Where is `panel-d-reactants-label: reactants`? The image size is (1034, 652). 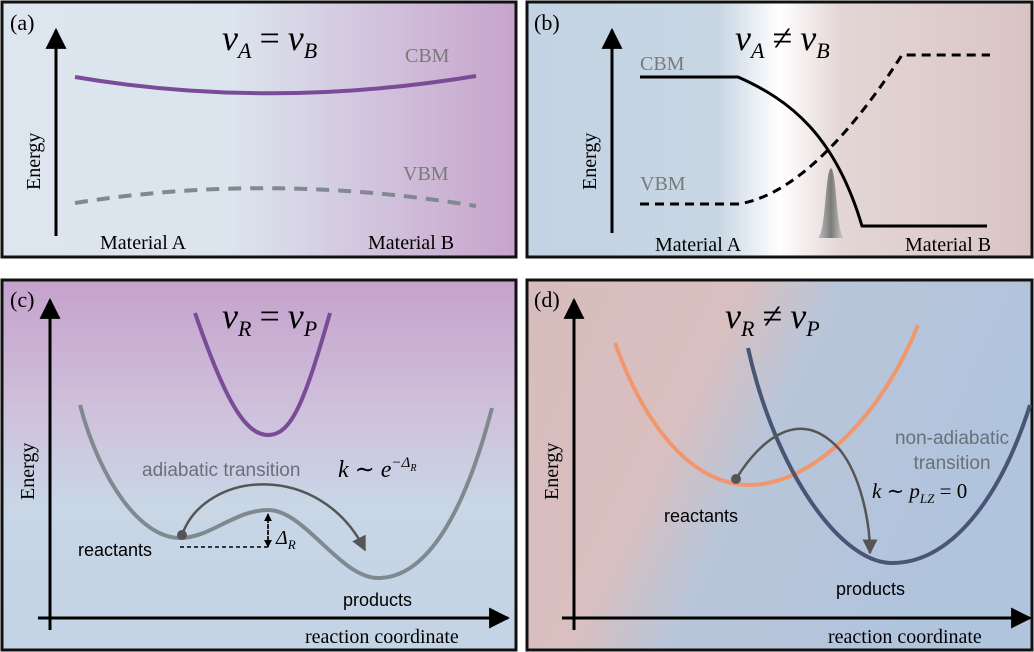
panel-d-reactants-label: reactants is located at coordinates (701, 516).